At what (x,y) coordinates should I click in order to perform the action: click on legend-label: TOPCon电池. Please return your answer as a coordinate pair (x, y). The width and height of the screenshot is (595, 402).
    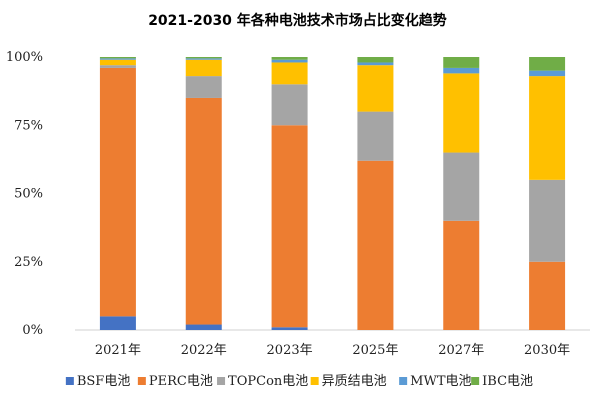
    Looking at the image, I should click on (268, 381).